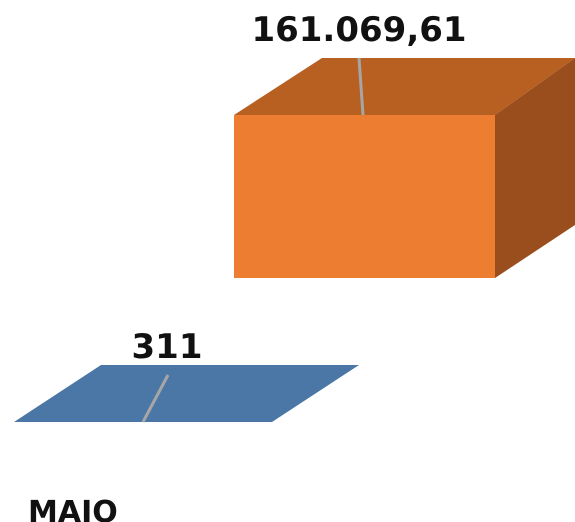 This screenshot has height=522, width=575. What do you see at coordinates (535, 168) in the screenshot?
I see `bar-orange-side` at bounding box center [535, 168].